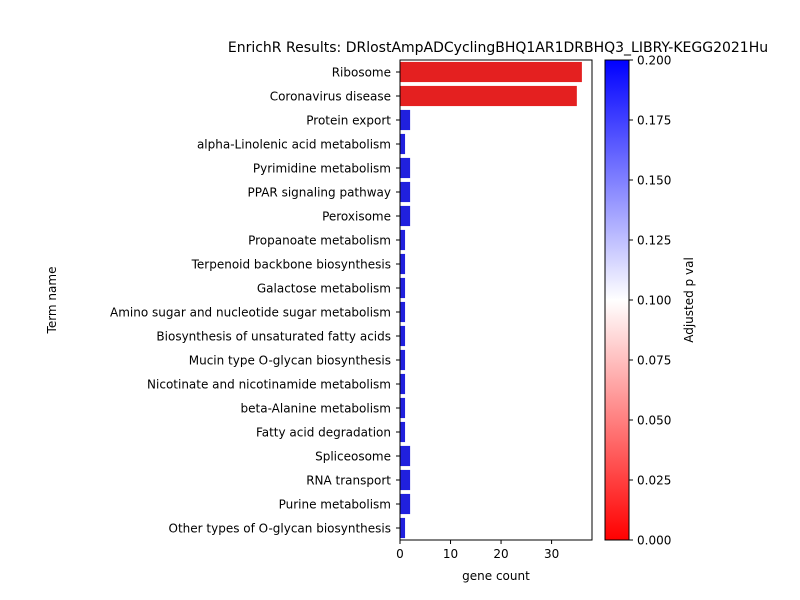 The height and width of the screenshot is (600, 800). I want to click on y-tick-label: alpha-Linolenic acid metabolism, so click(294, 145).